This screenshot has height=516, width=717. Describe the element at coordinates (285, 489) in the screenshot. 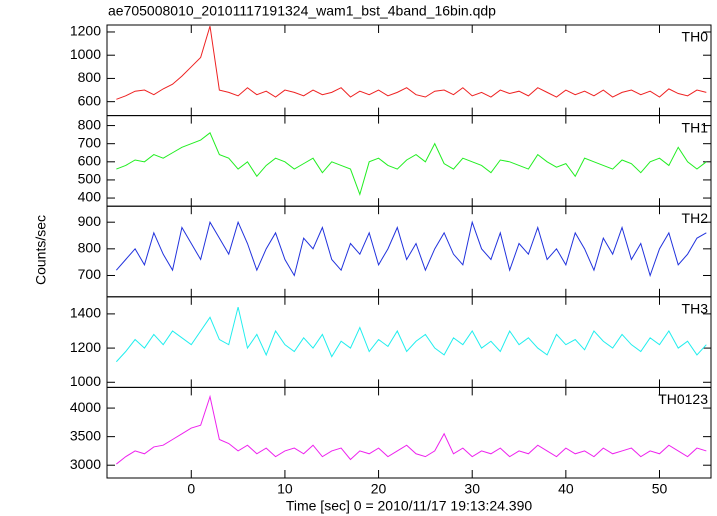

I see `x-tick-label: 10` at that location.